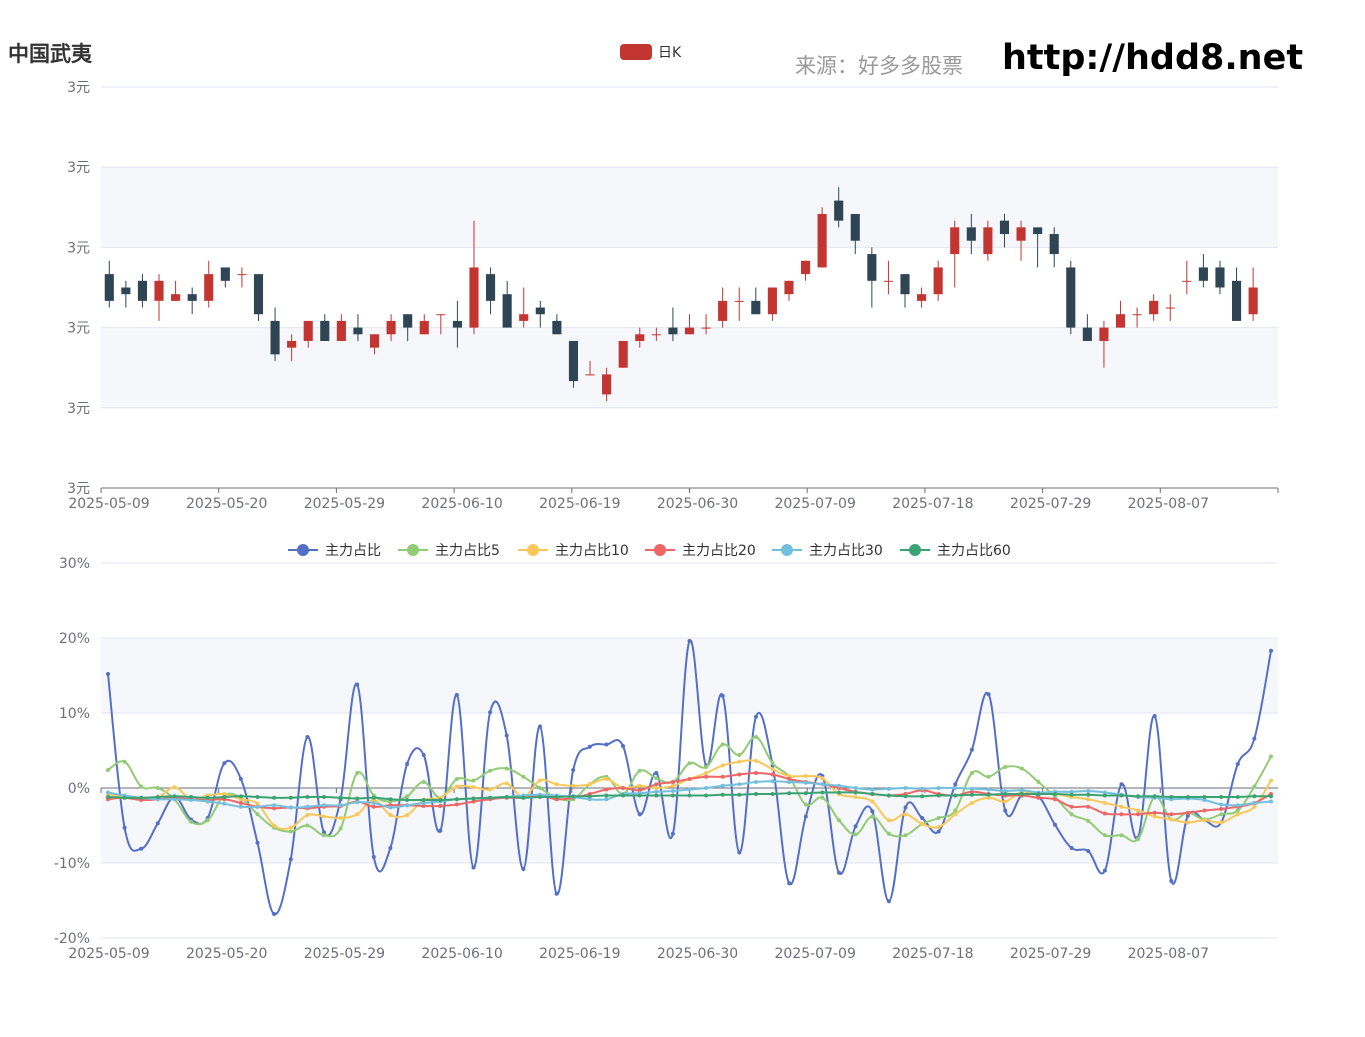 The height and width of the screenshot is (1037, 1365). Describe the element at coordinates (579, 504) in the screenshot. I see `kline-x-tick-label: 2025-06-19` at that location.